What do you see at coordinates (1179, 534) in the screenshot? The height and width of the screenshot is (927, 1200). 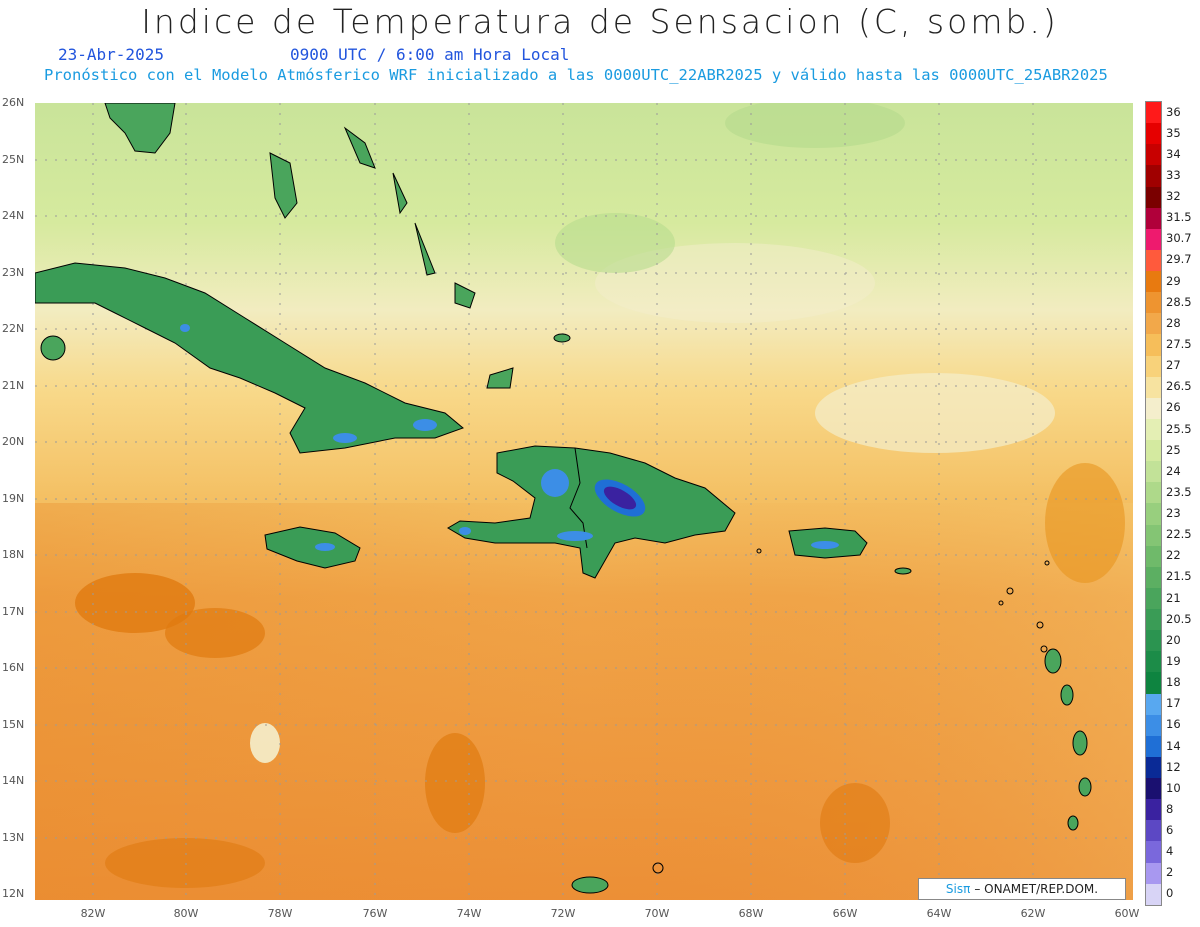 I see `colorbar-label: 22.5` at bounding box center [1179, 534].